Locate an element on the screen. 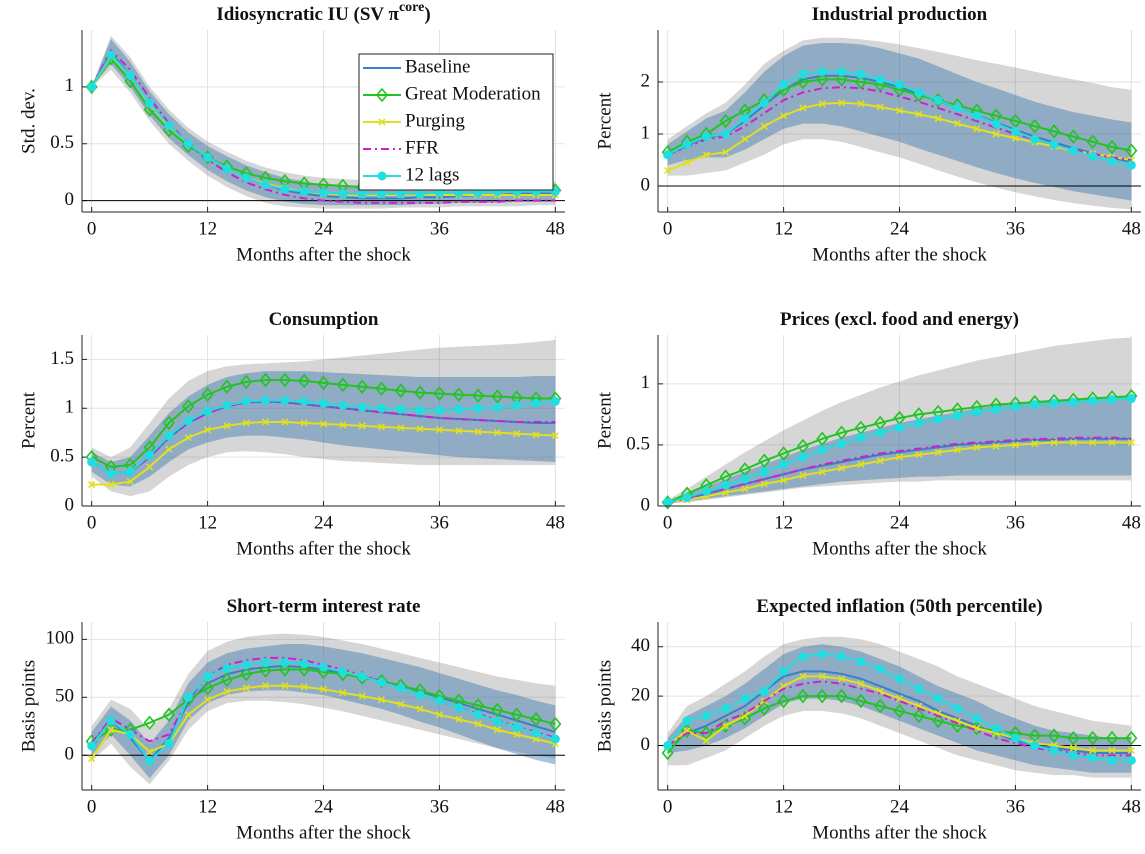  legend-label: FFR is located at coordinates (422, 147).